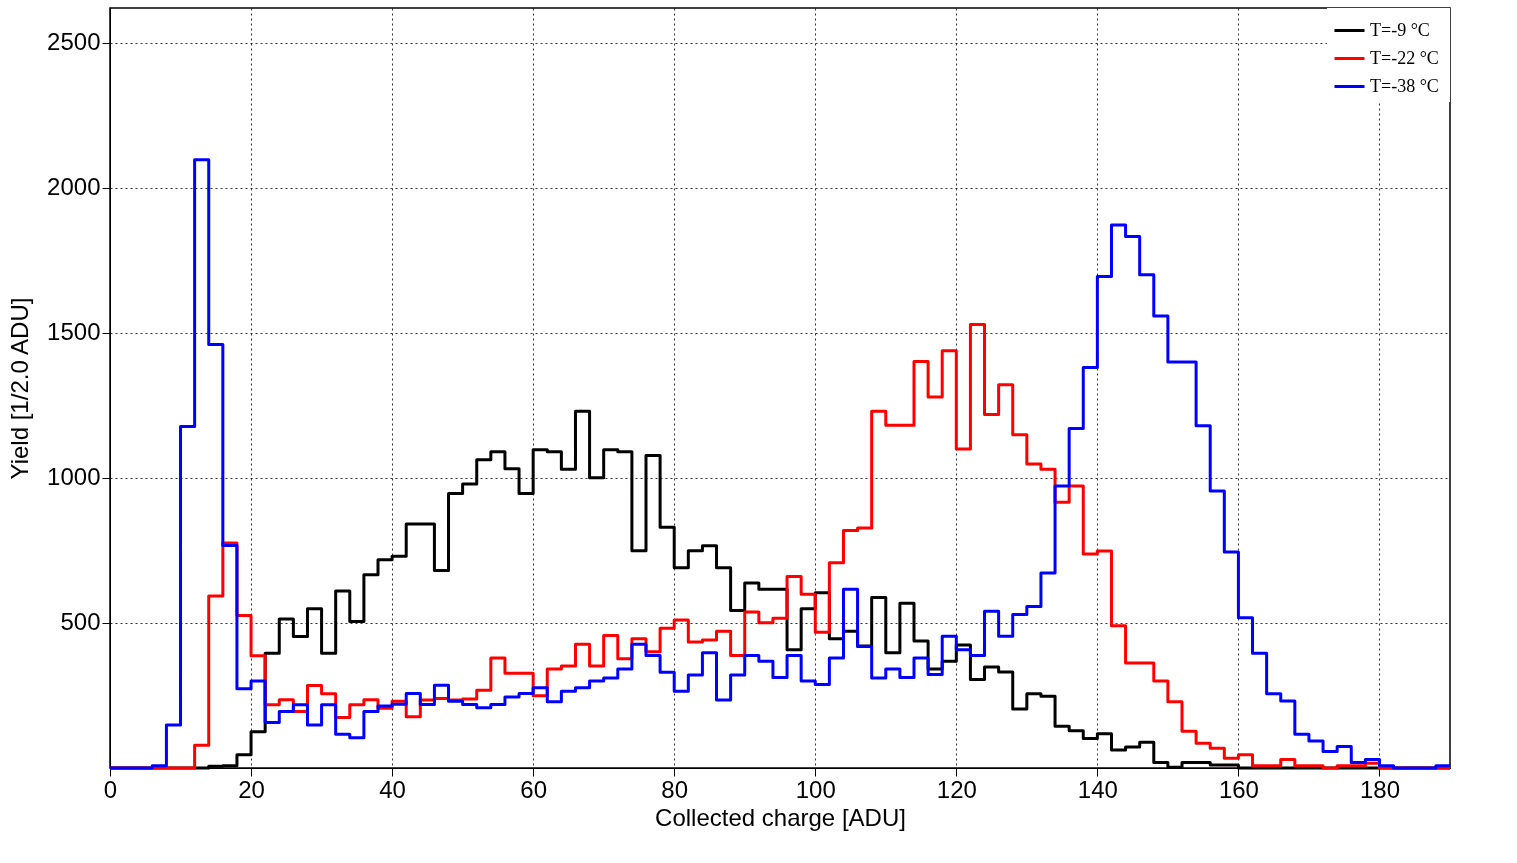 The height and width of the screenshot is (863, 1517). Describe the element at coordinates (20, 388) in the screenshot. I see `y-axis-title: Yield [1/2.0 ADU]` at that location.